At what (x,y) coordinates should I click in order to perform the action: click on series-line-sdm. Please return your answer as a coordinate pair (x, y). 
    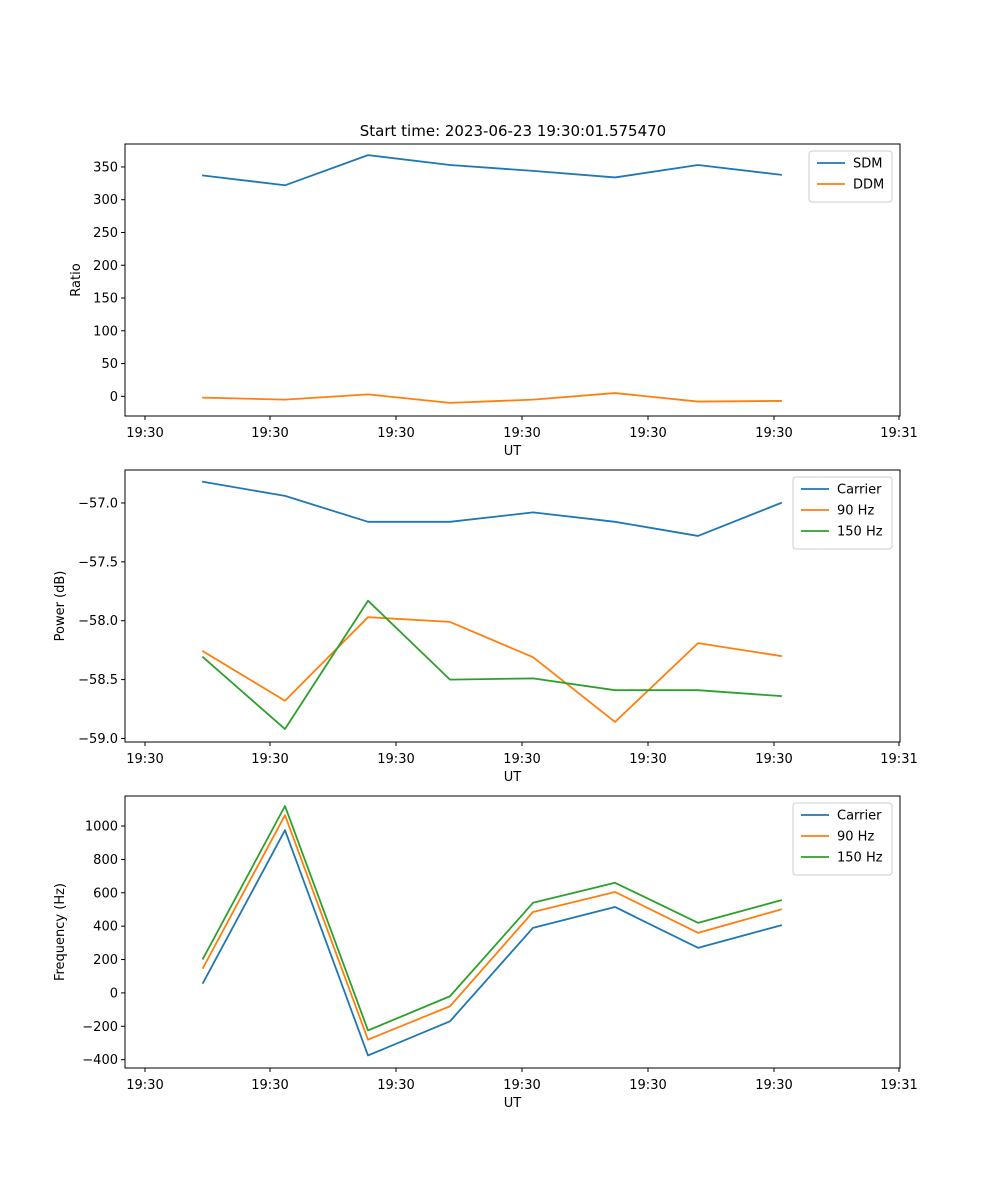
    Looking at the image, I should click on (491, 170).